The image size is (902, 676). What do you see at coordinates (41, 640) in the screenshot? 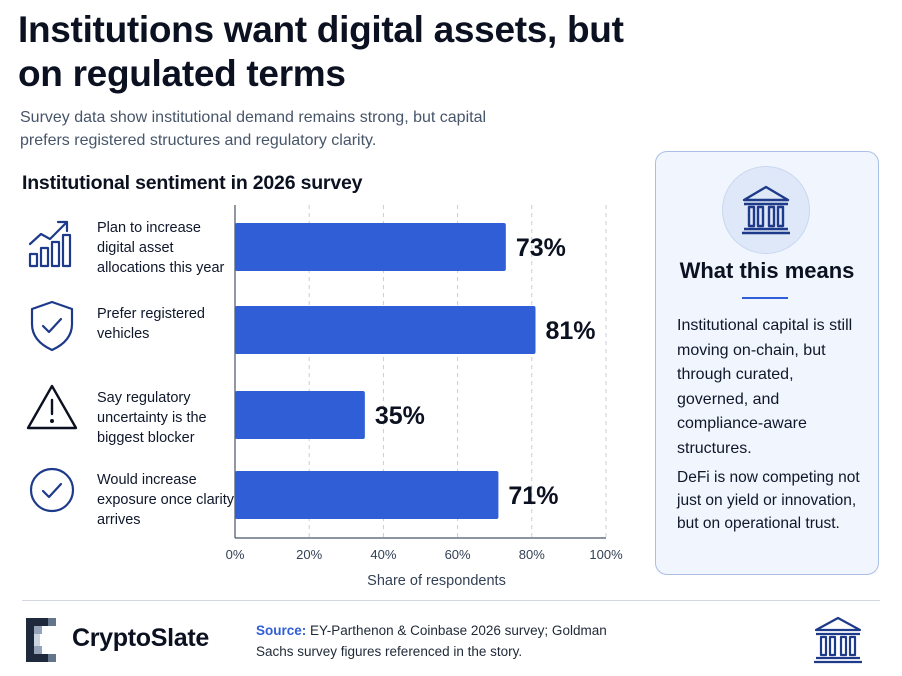
I see `cryptoslate-logo-icon` at bounding box center [41, 640].